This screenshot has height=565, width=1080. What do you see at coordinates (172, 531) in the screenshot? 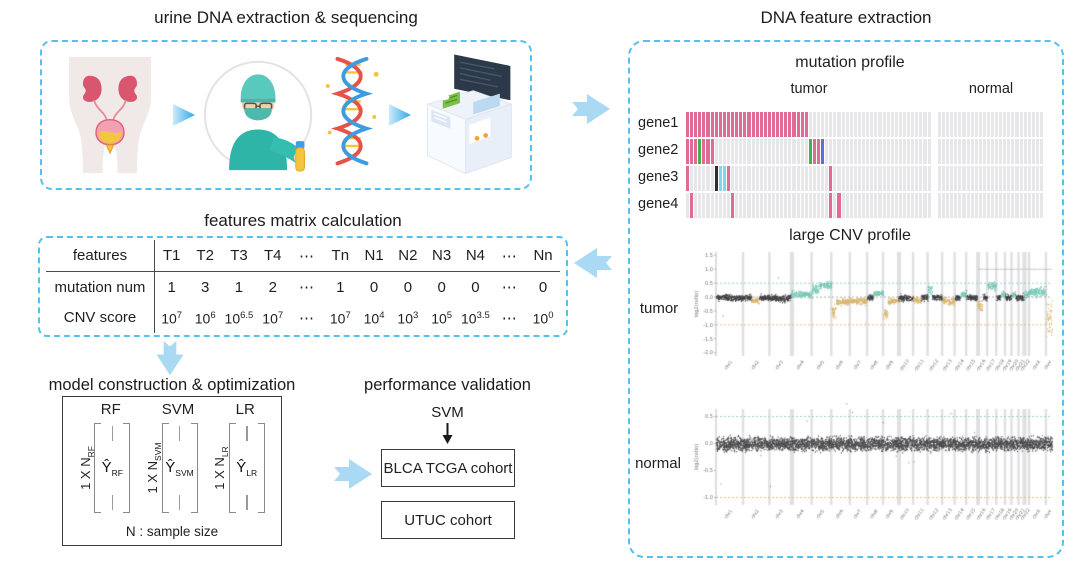
I see `model-note: N : sample size` at bounding box center [172, 531].